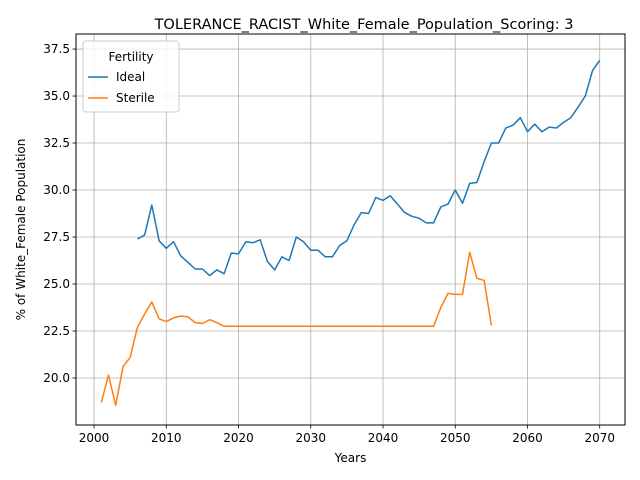  I want to click on legend-label-ideal: Ideal, so click(130, 77).